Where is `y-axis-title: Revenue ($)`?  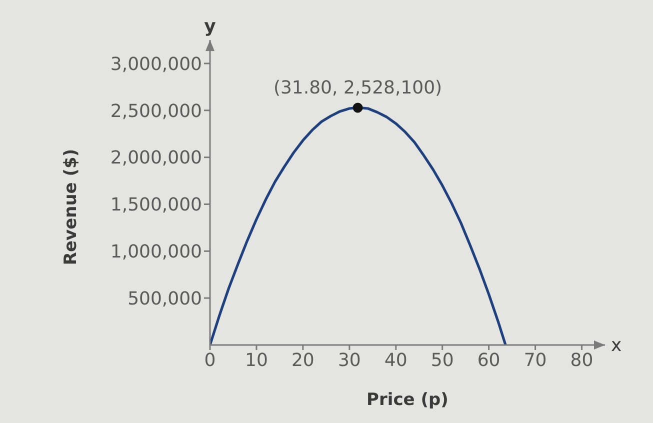
y-axis-title: Revenue ($) is located at coordinates (71, 207).